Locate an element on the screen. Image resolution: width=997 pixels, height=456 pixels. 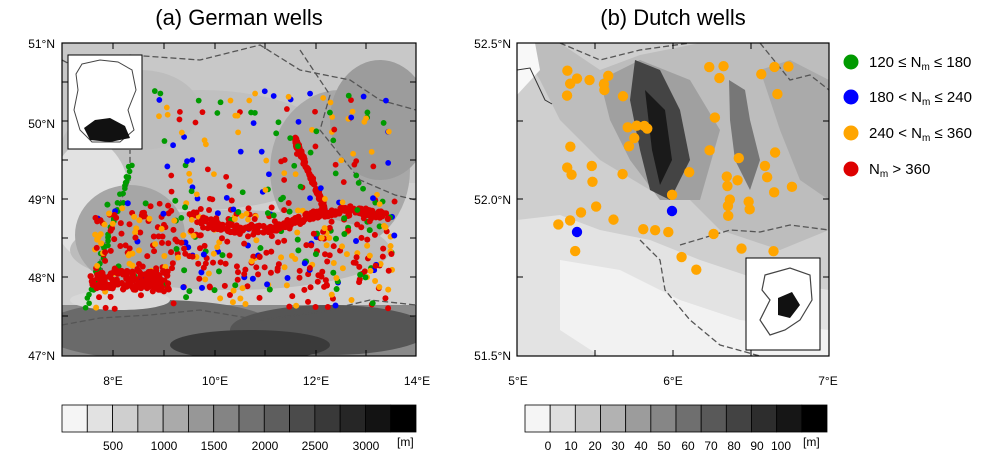
left-cbar-tick: 1500 is located at coordinates (214, 446).